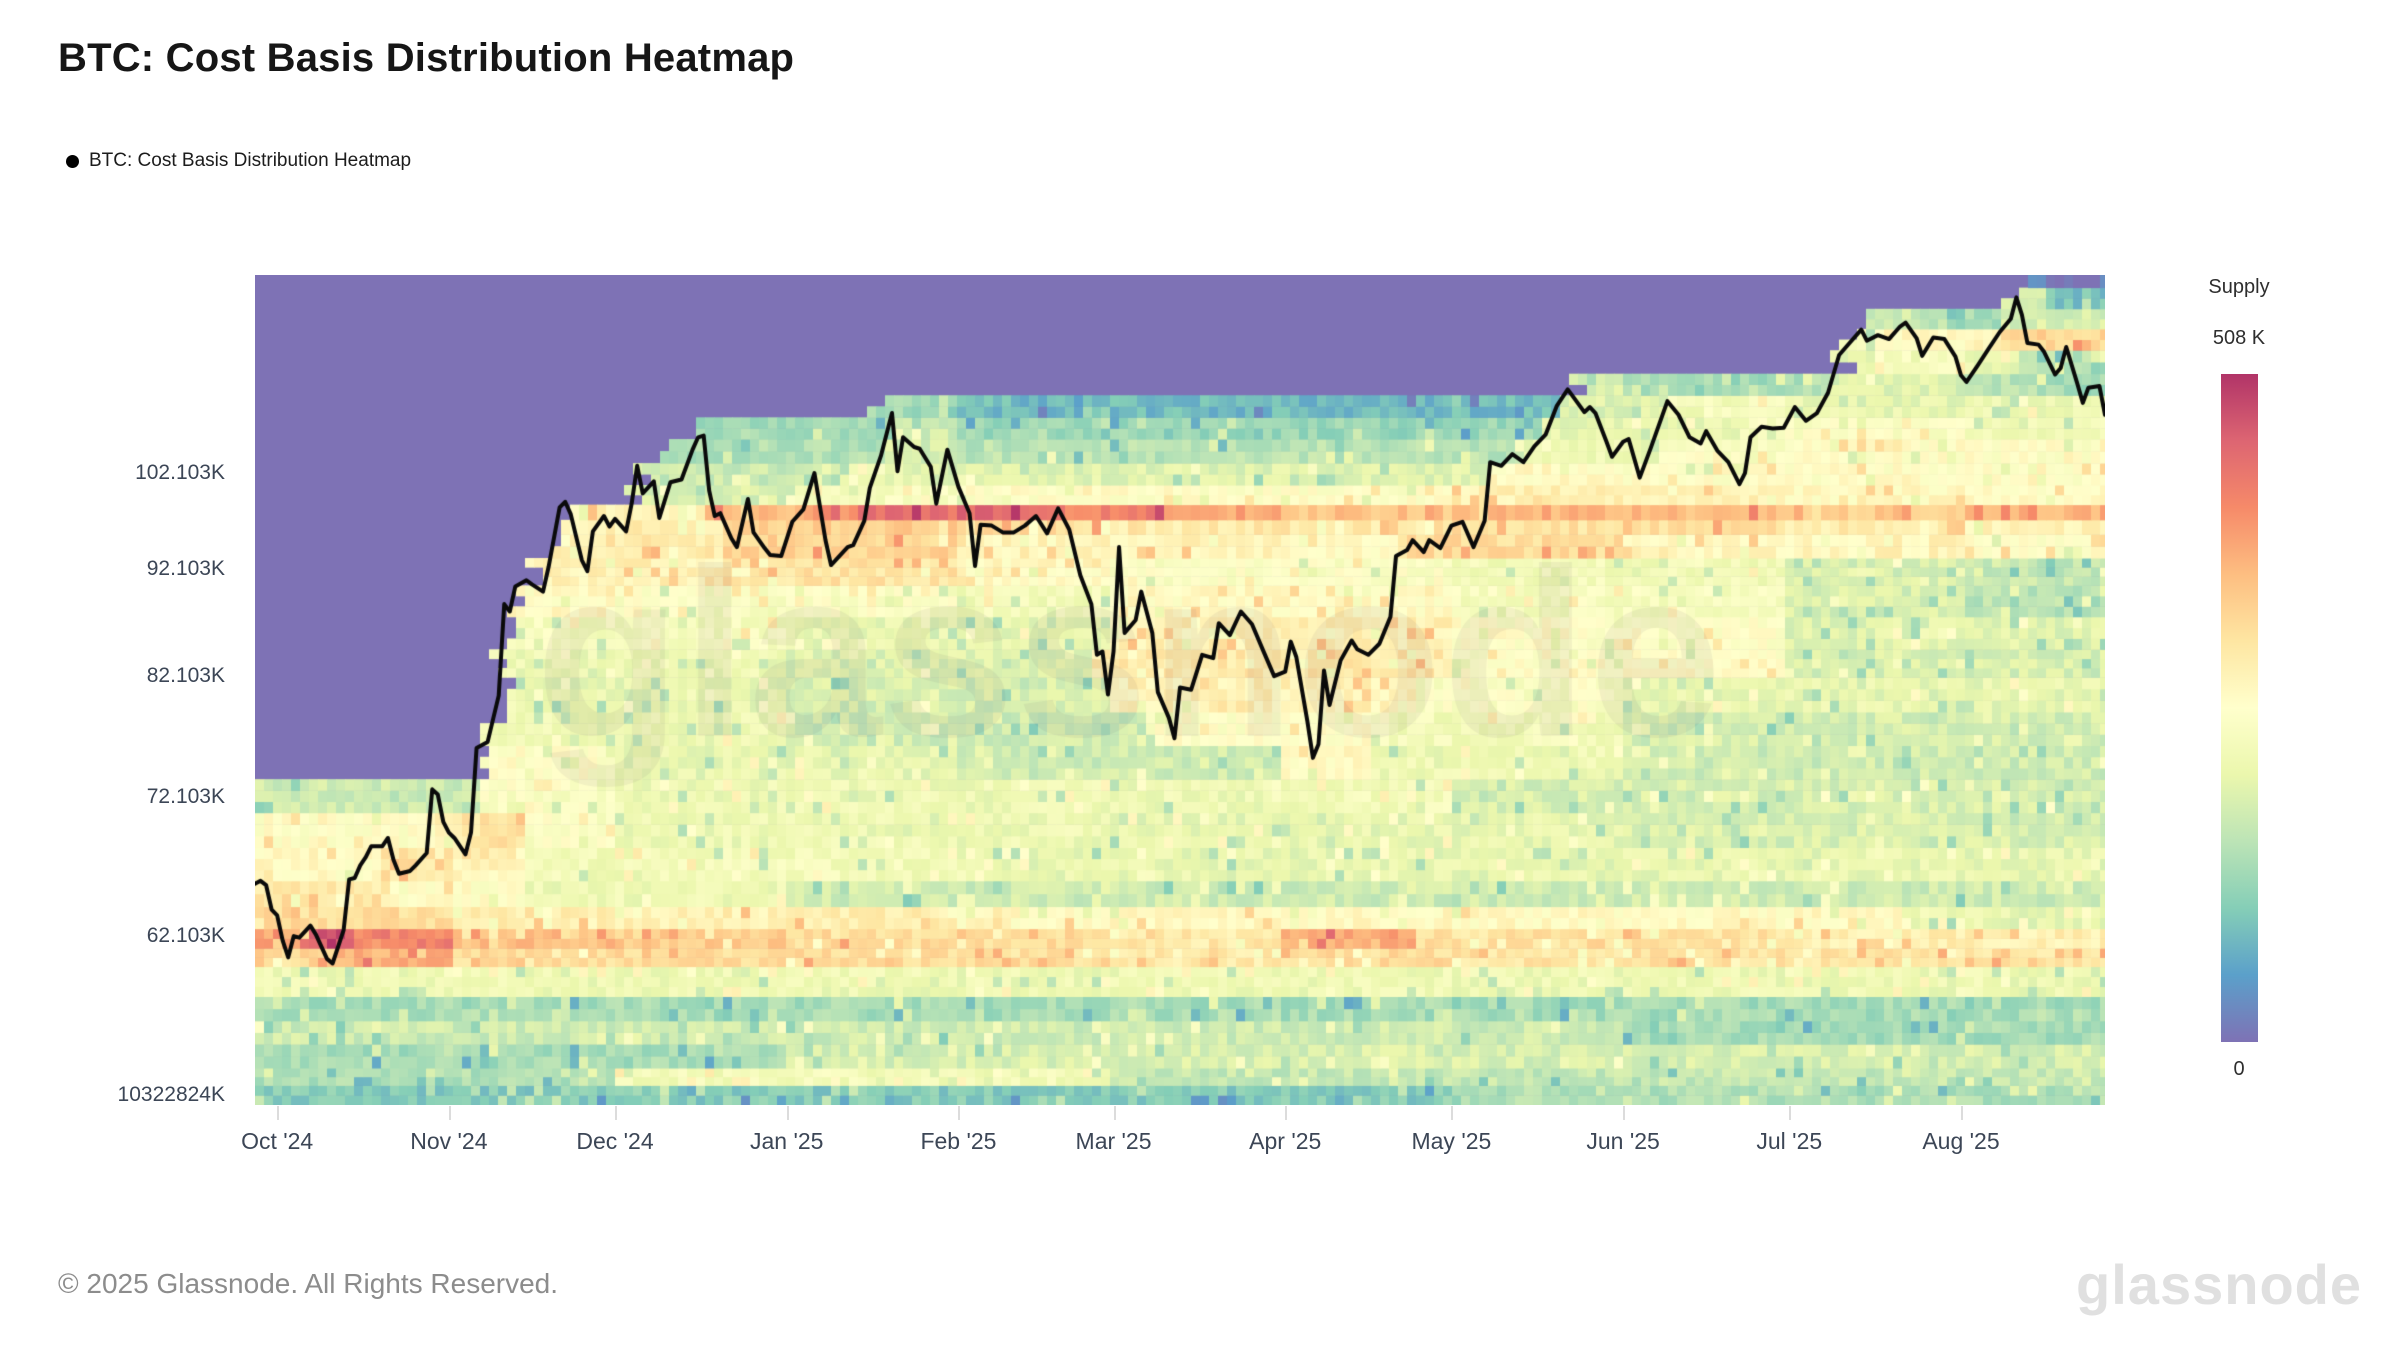 The image size is (2400, 1350). I want to click on x-tick-label: Oct '24, so click(277, 1141).